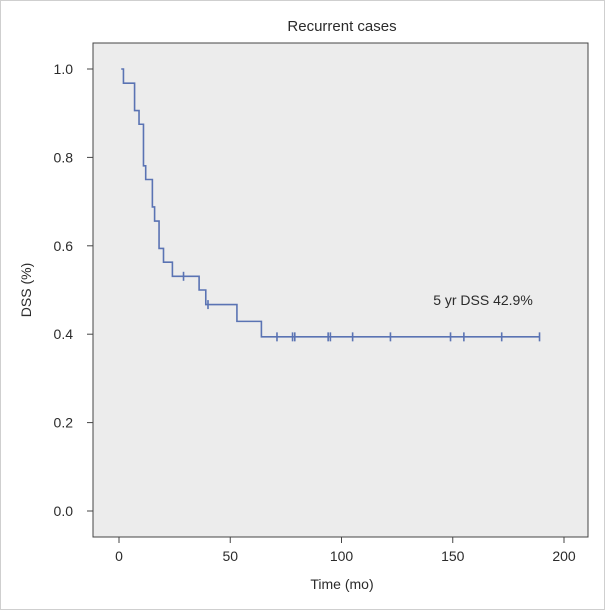 This screenshot has height=611, width=605. I want to click on y-axis: 0.0 0.2 0.4 0.6 0.8 1.0, so click(73, 290).